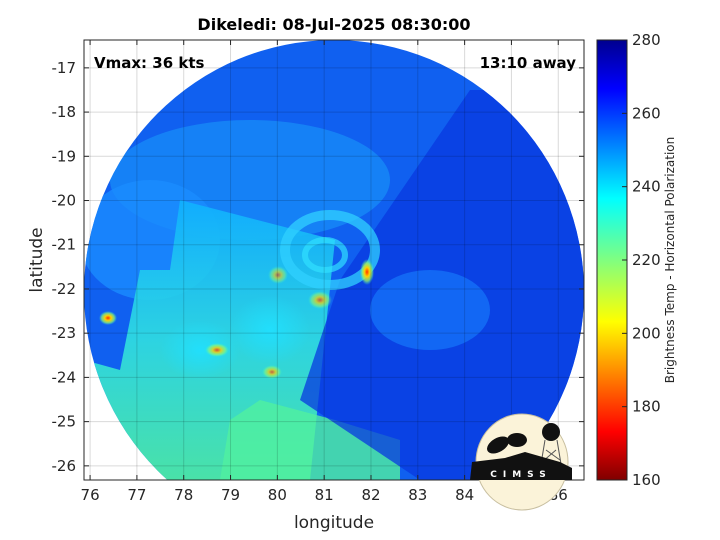 The height and width of the screenshot is (540, 720). Describe the element at coordinates (646, 40) in the screenshot. I see `colorbar-tick-label: 280` at that location.